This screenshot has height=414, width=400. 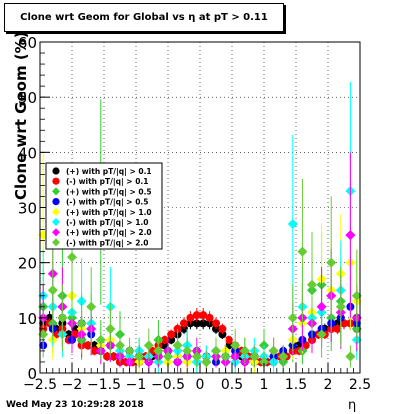 I want to click on legend-entry: (-) with pT/|q| > 0.1, so click(x=107, y=182).